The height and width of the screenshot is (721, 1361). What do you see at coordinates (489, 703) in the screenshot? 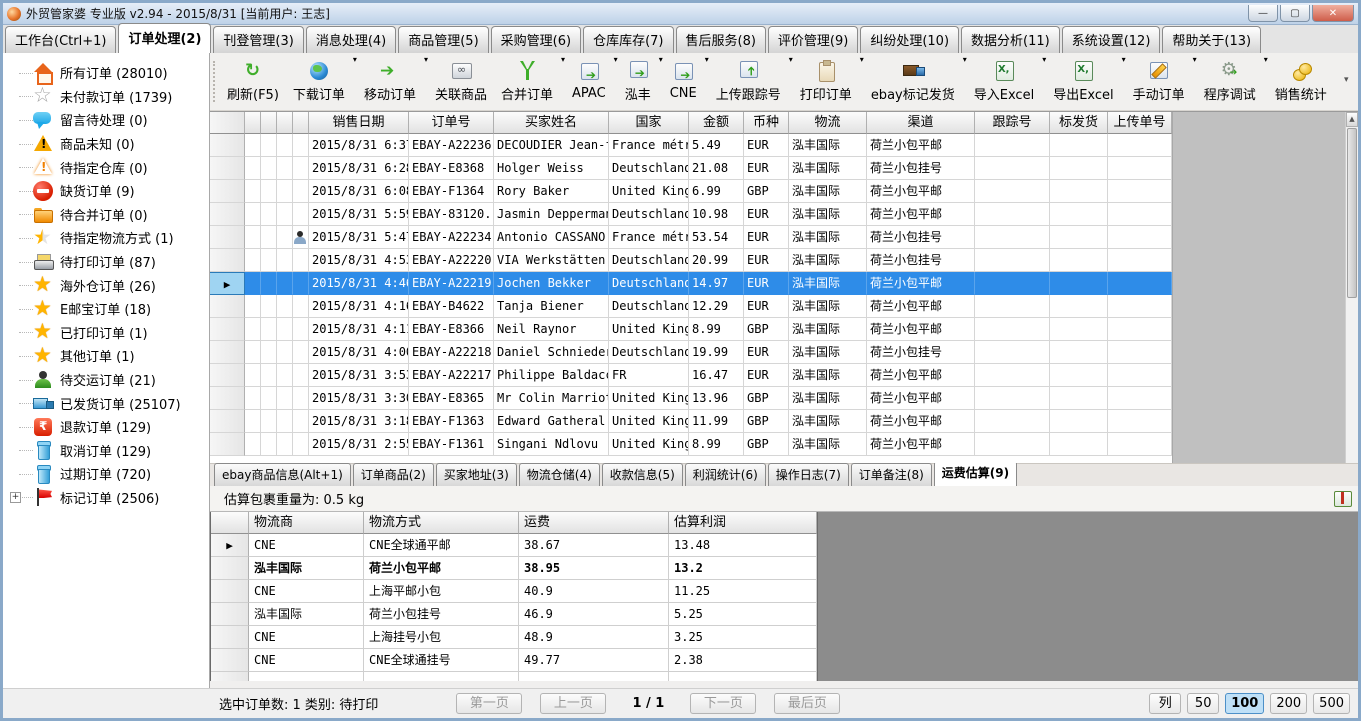
I see `first-page-button: 第一页` at bounding box center [489, 703].